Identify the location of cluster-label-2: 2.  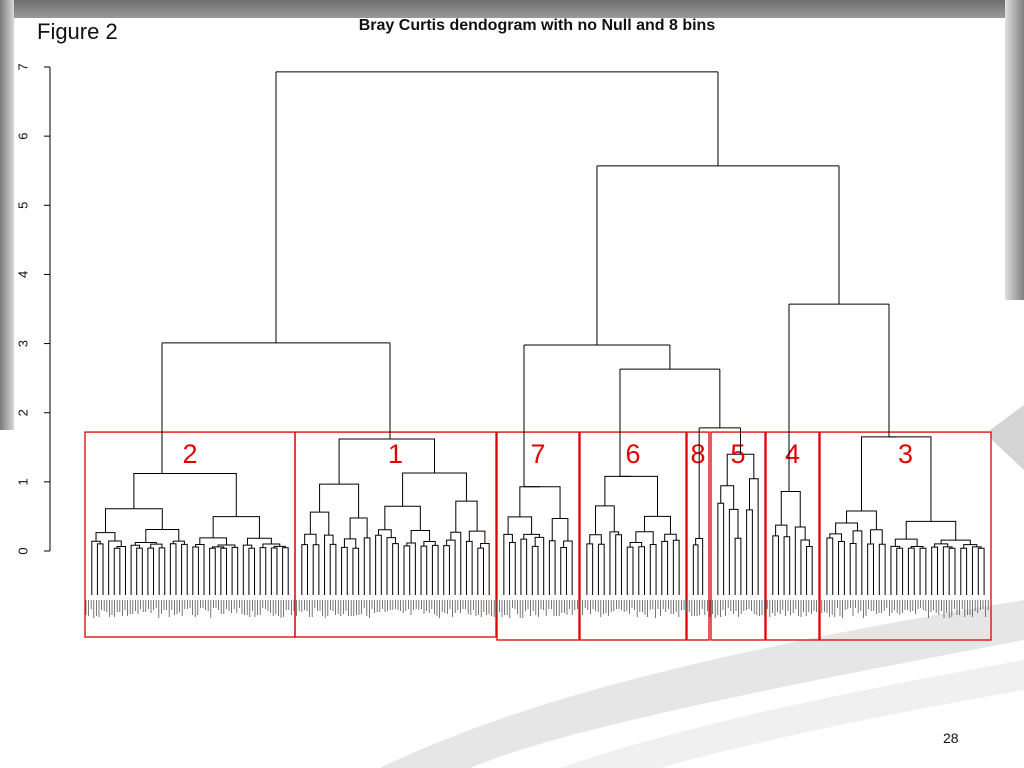
(189, 454).